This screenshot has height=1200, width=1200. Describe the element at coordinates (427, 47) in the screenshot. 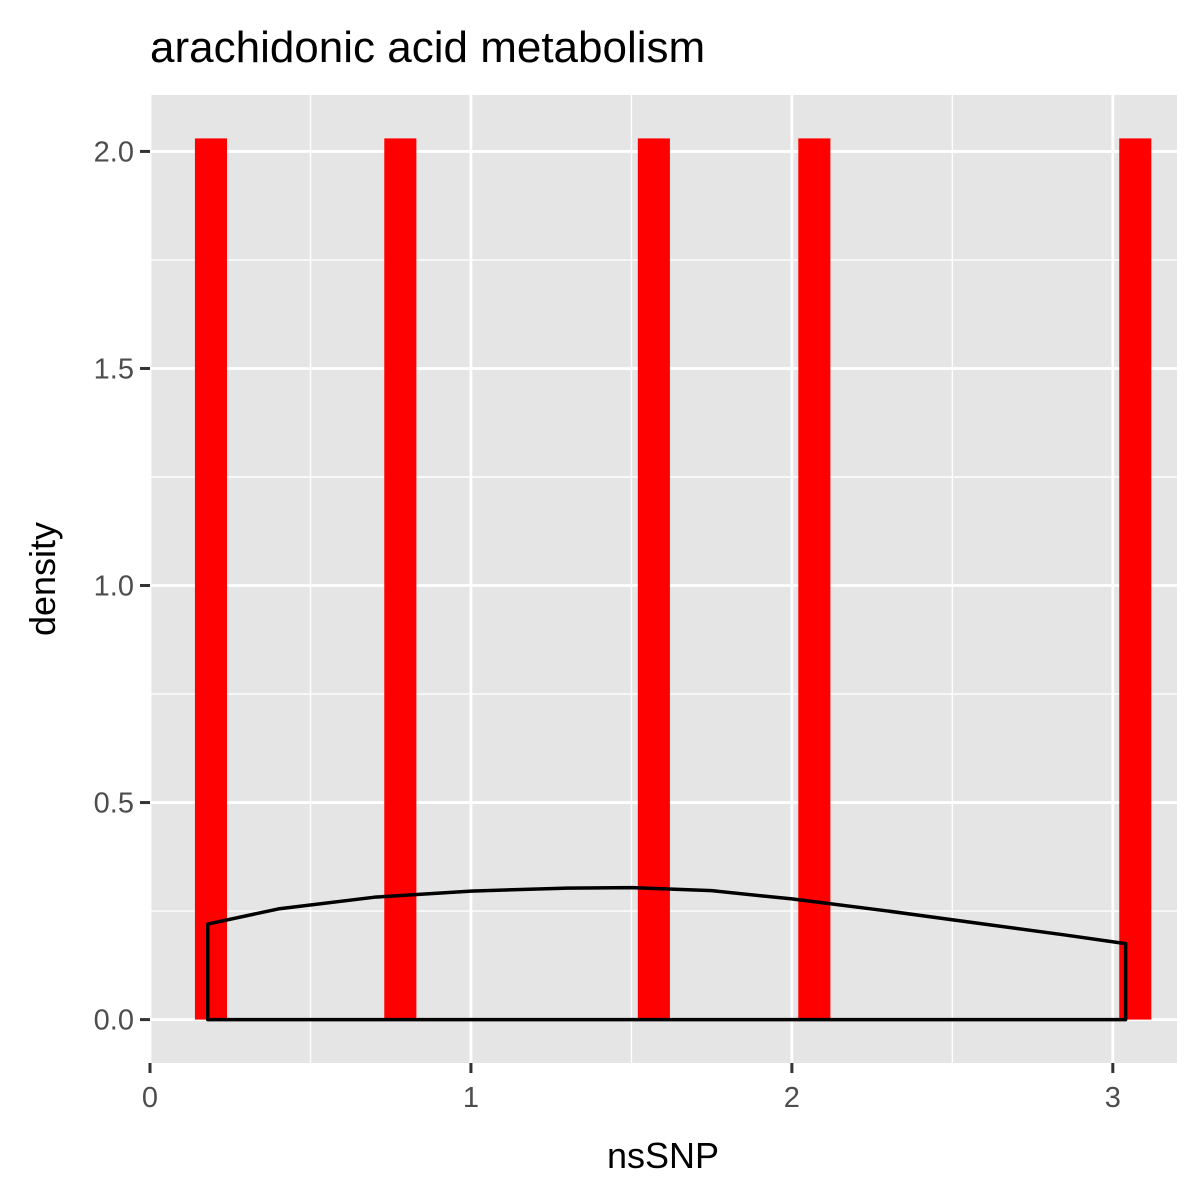

I see `chart-title: arachidonic acid metabolism` at that location.